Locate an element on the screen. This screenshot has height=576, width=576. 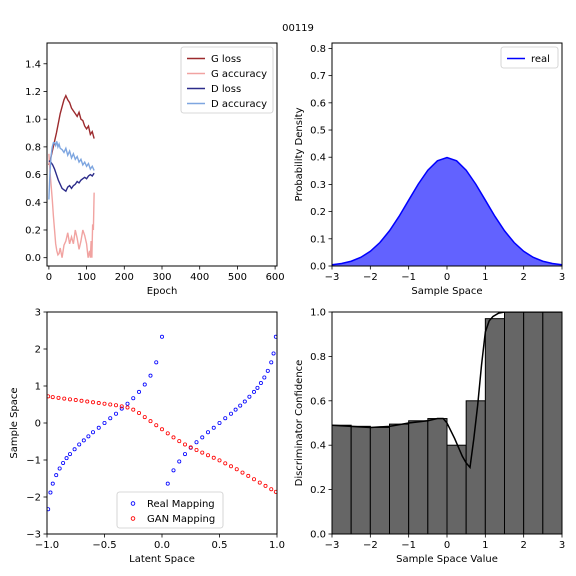
legend-box is located at coordinates (529, 57).